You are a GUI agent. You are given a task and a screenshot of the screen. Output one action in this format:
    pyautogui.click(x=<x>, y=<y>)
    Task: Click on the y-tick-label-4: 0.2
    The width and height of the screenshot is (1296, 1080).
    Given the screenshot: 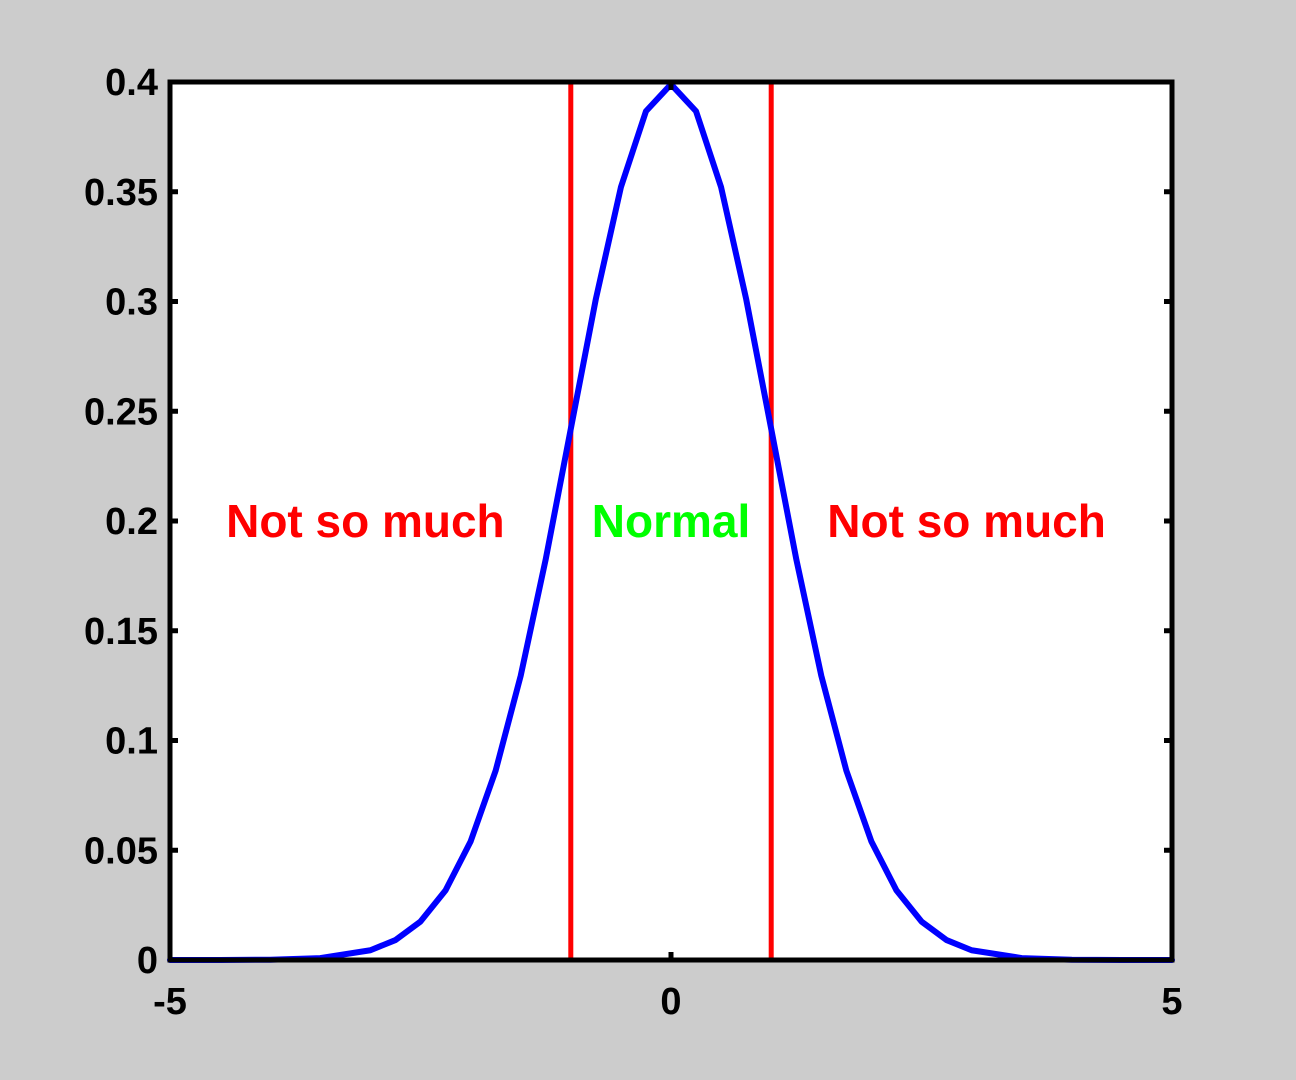 What is the action you would take?
    pyautogui.click(x=131, y=522)
    